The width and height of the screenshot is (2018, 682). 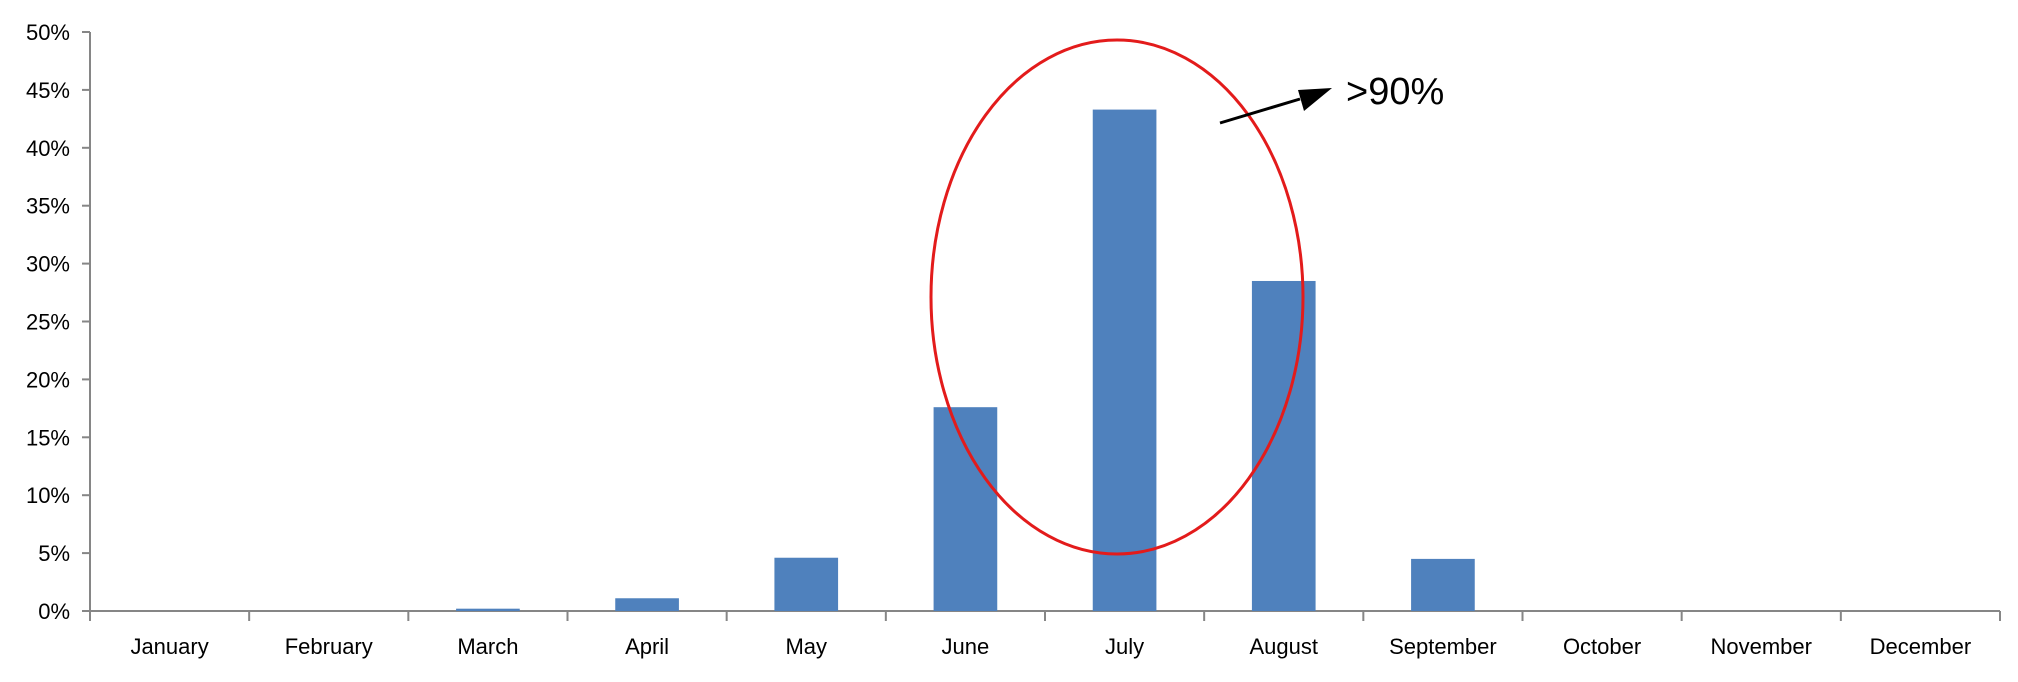 I want to click on x-tick-label: July, so click(x=1124, y=646).